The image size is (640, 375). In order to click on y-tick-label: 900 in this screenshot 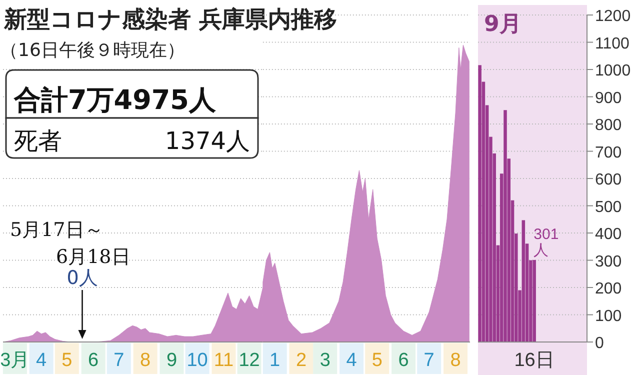, I will do `click(608, 98)`.